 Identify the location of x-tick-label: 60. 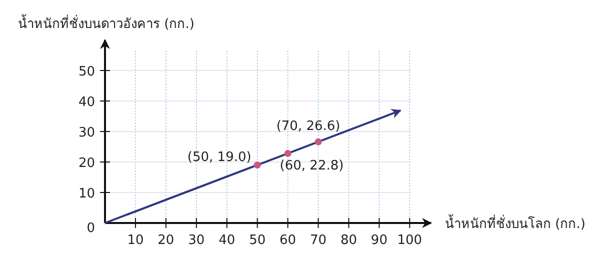
(288, 240).